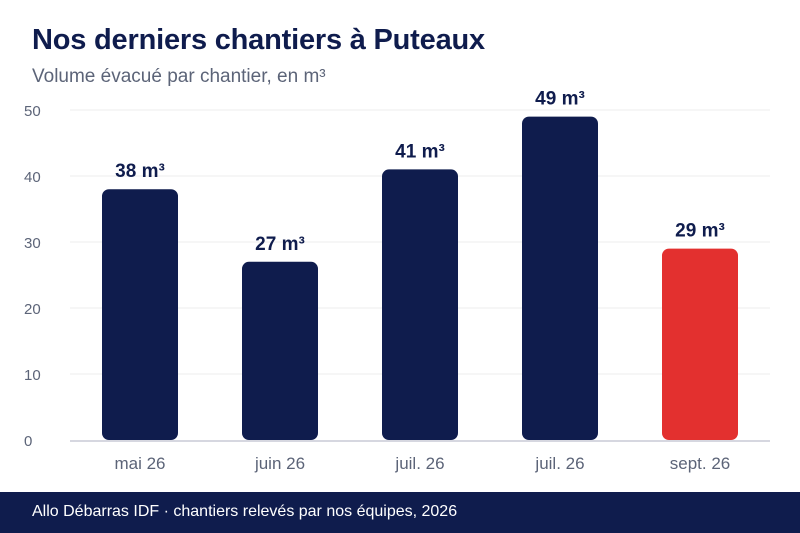 The height and width of the screenshot is (533, 800). I want to click on y-tick-label: 40, so click(32, 177).